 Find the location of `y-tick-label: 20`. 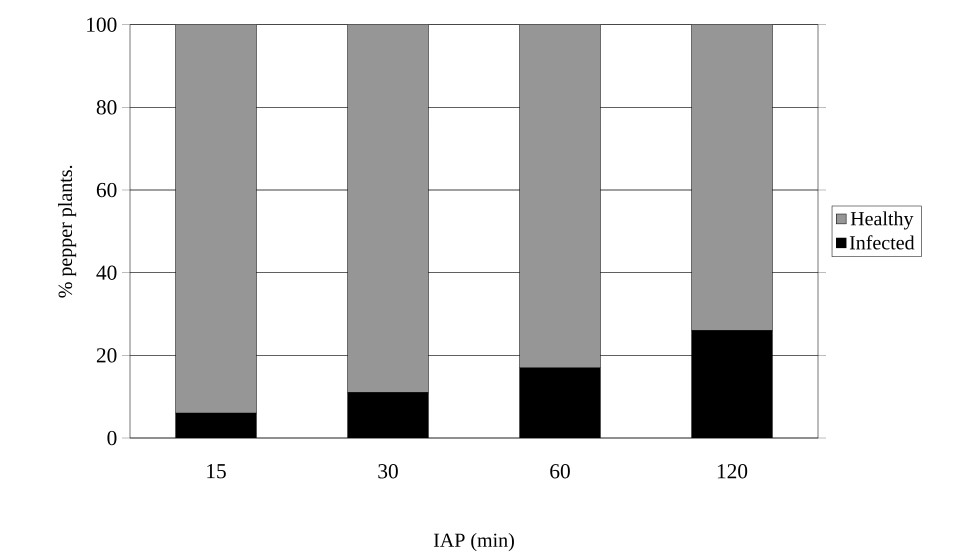

y-tick-label: 20 is located at coordinates (106, 355).